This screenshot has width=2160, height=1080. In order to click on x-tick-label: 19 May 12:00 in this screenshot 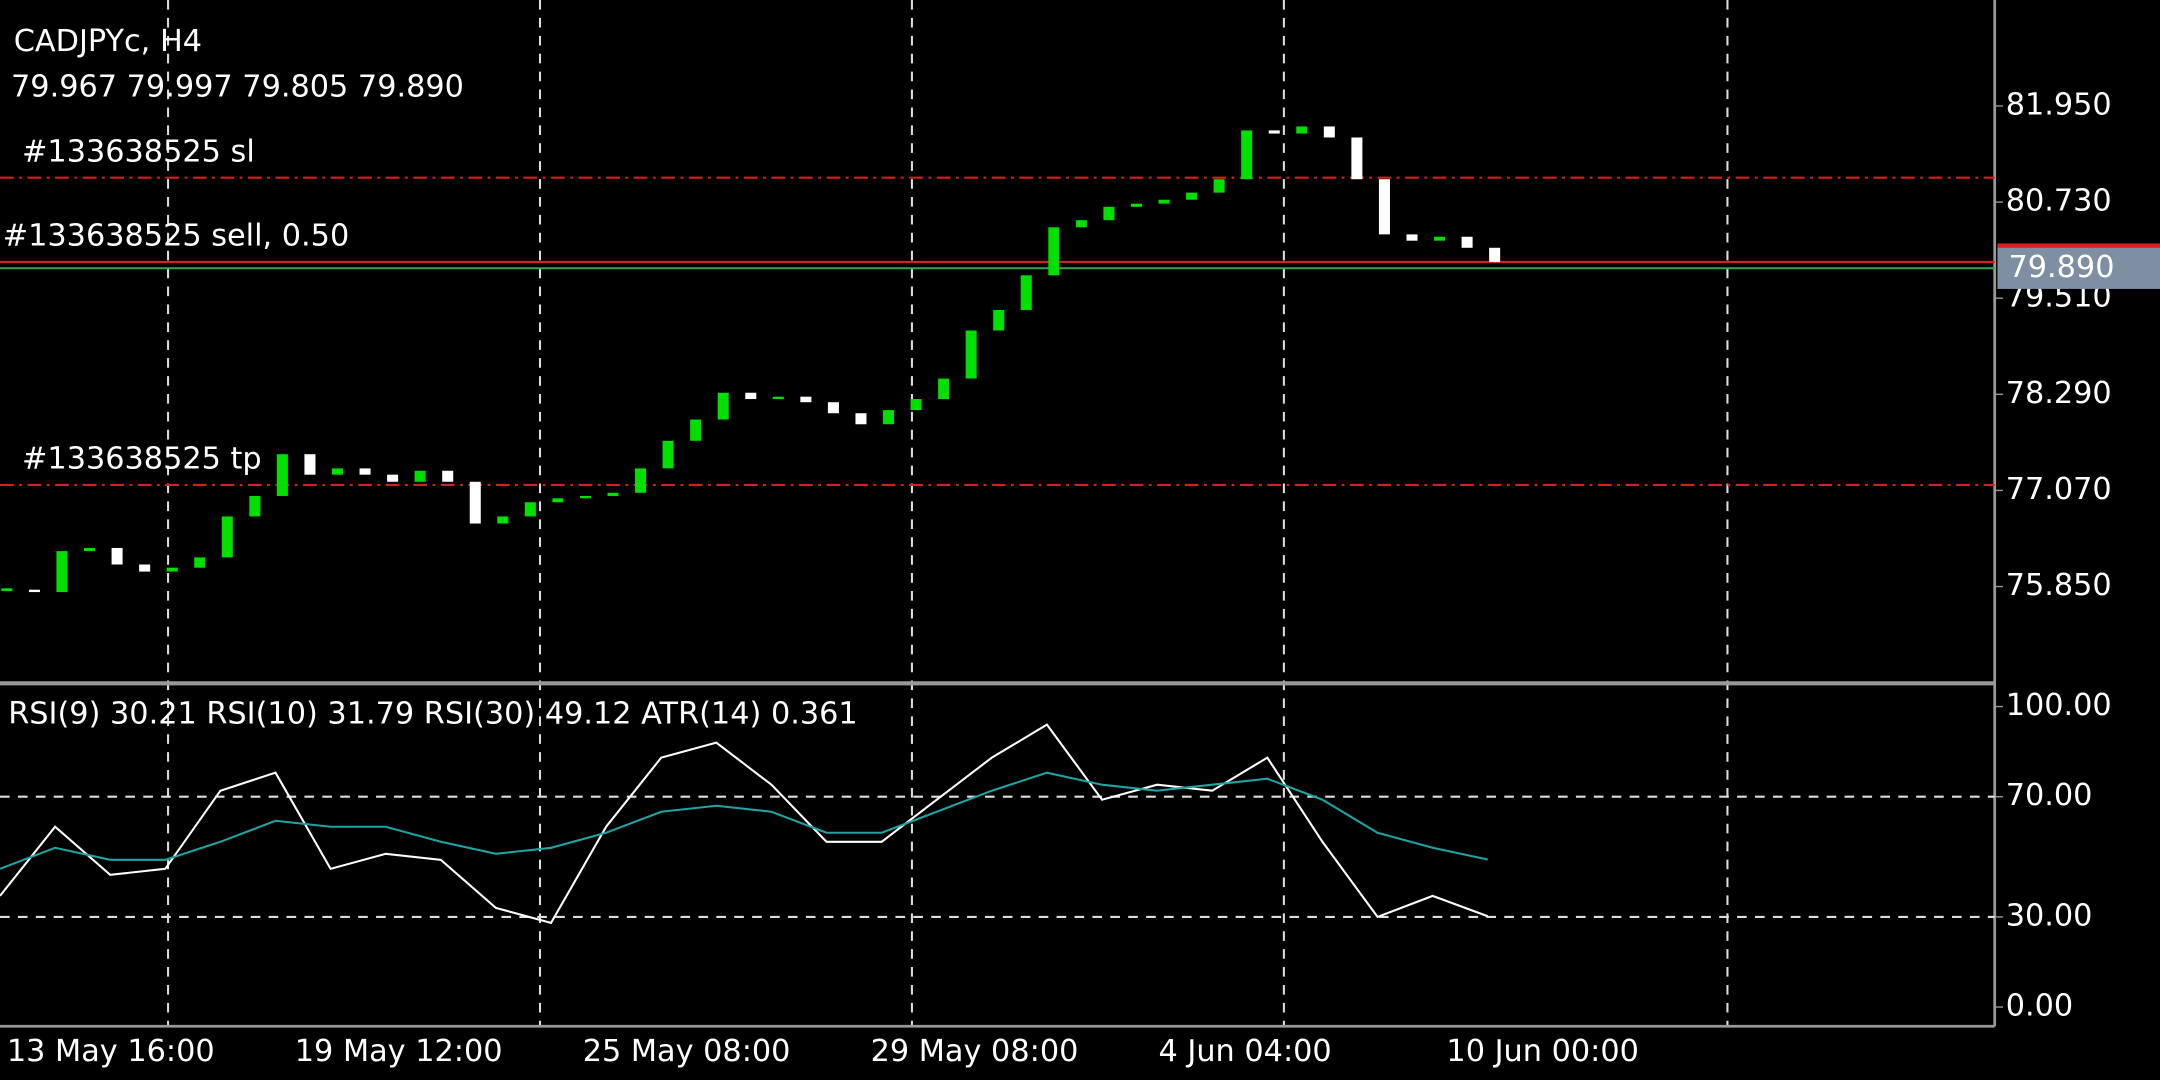, I will do `click(399, 1051)`.